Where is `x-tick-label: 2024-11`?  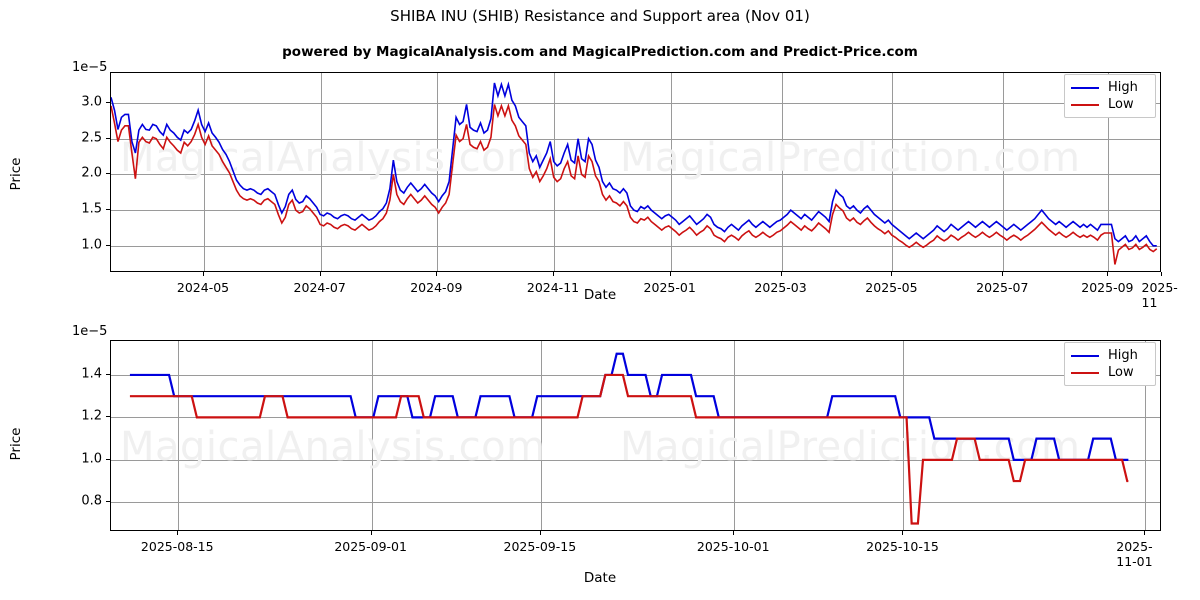
x-tick-label: 2024-11 is located at coordinates (553, 287).